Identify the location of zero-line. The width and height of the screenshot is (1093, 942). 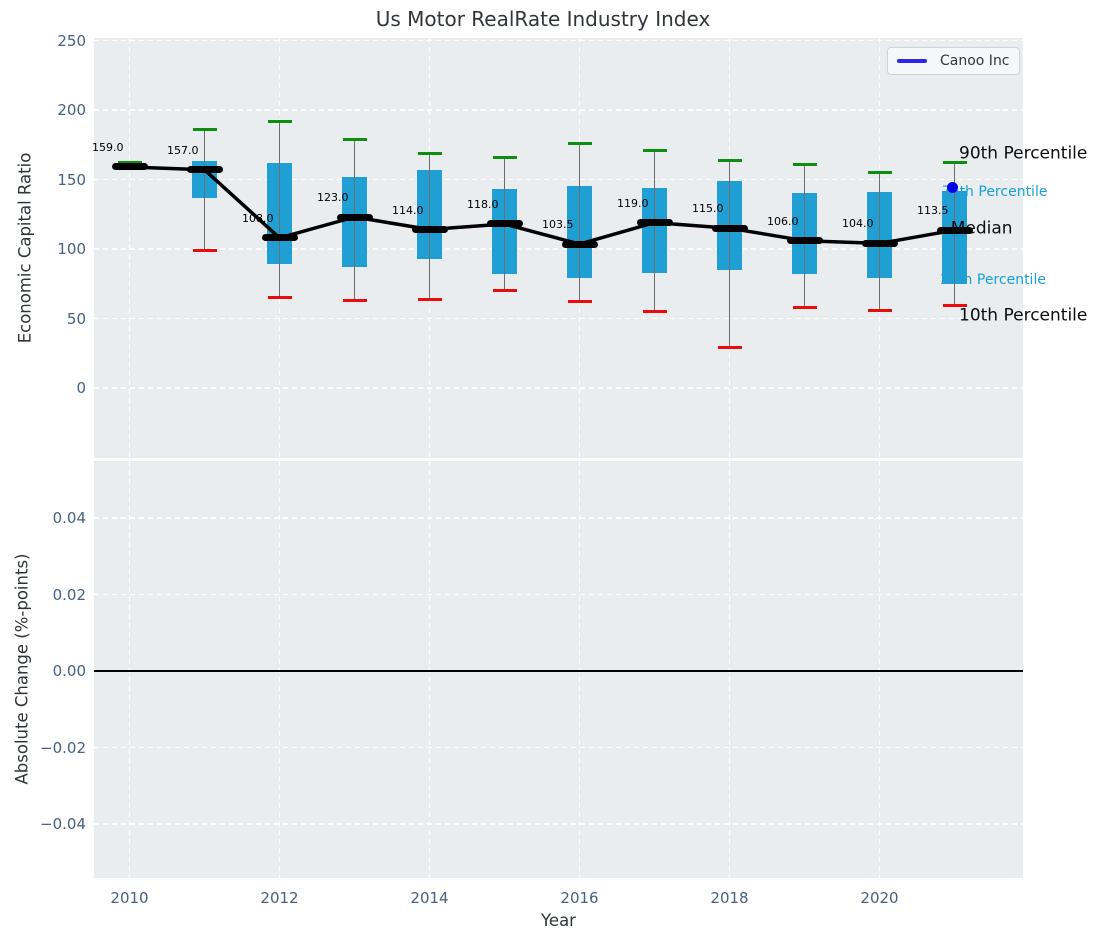
(558, 671).